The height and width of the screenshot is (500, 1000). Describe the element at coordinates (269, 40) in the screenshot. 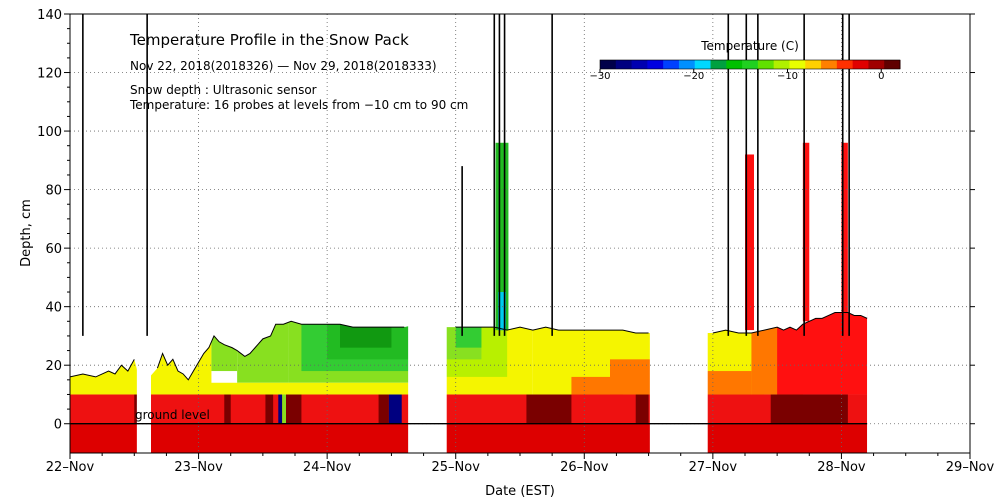

I see `chart-title: Temperature Profile in the Snow Pack` at that location.